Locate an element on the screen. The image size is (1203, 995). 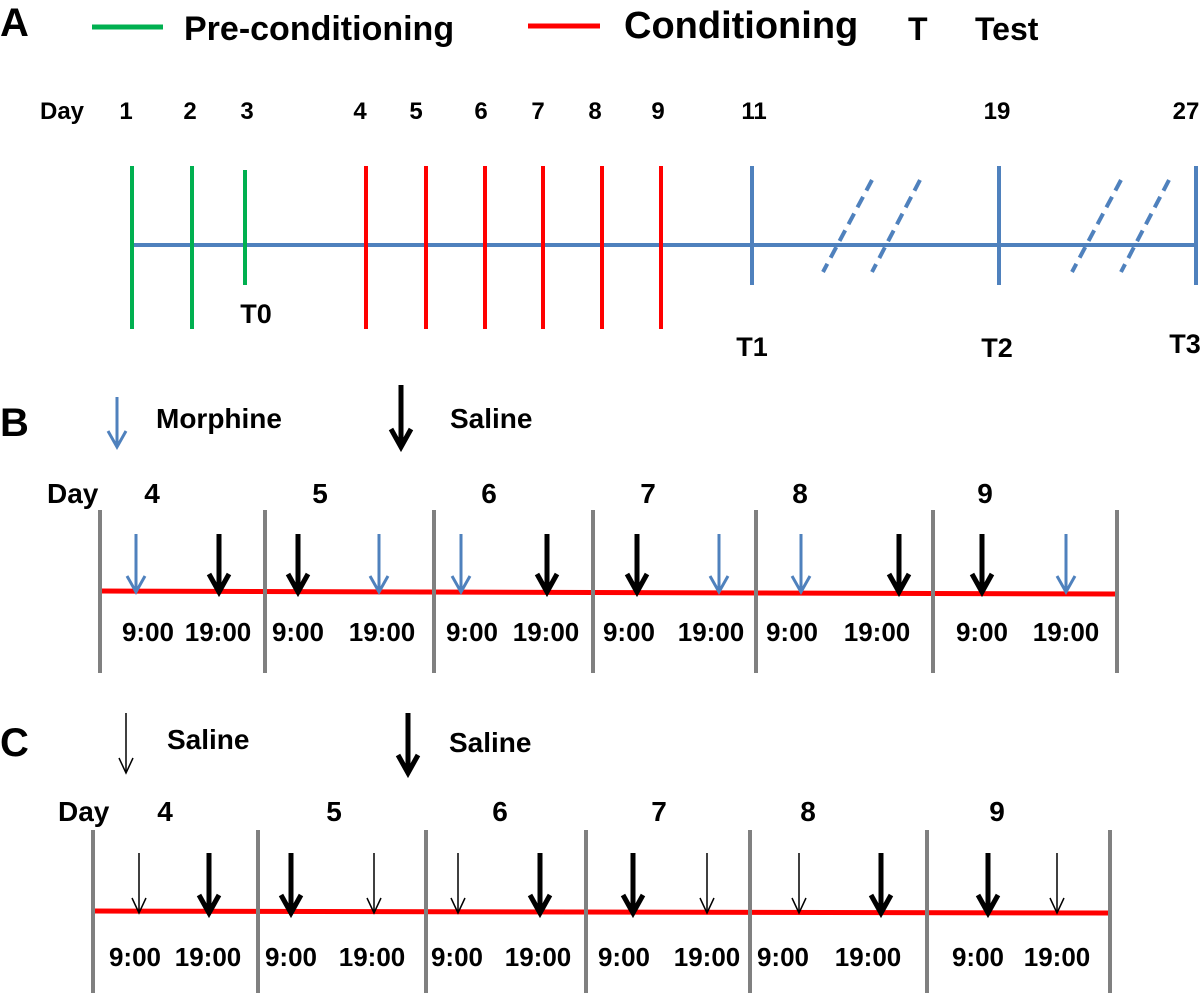
panel_c-injection-day-7-pm-thin-arrow is located at coordinates (707, 884).